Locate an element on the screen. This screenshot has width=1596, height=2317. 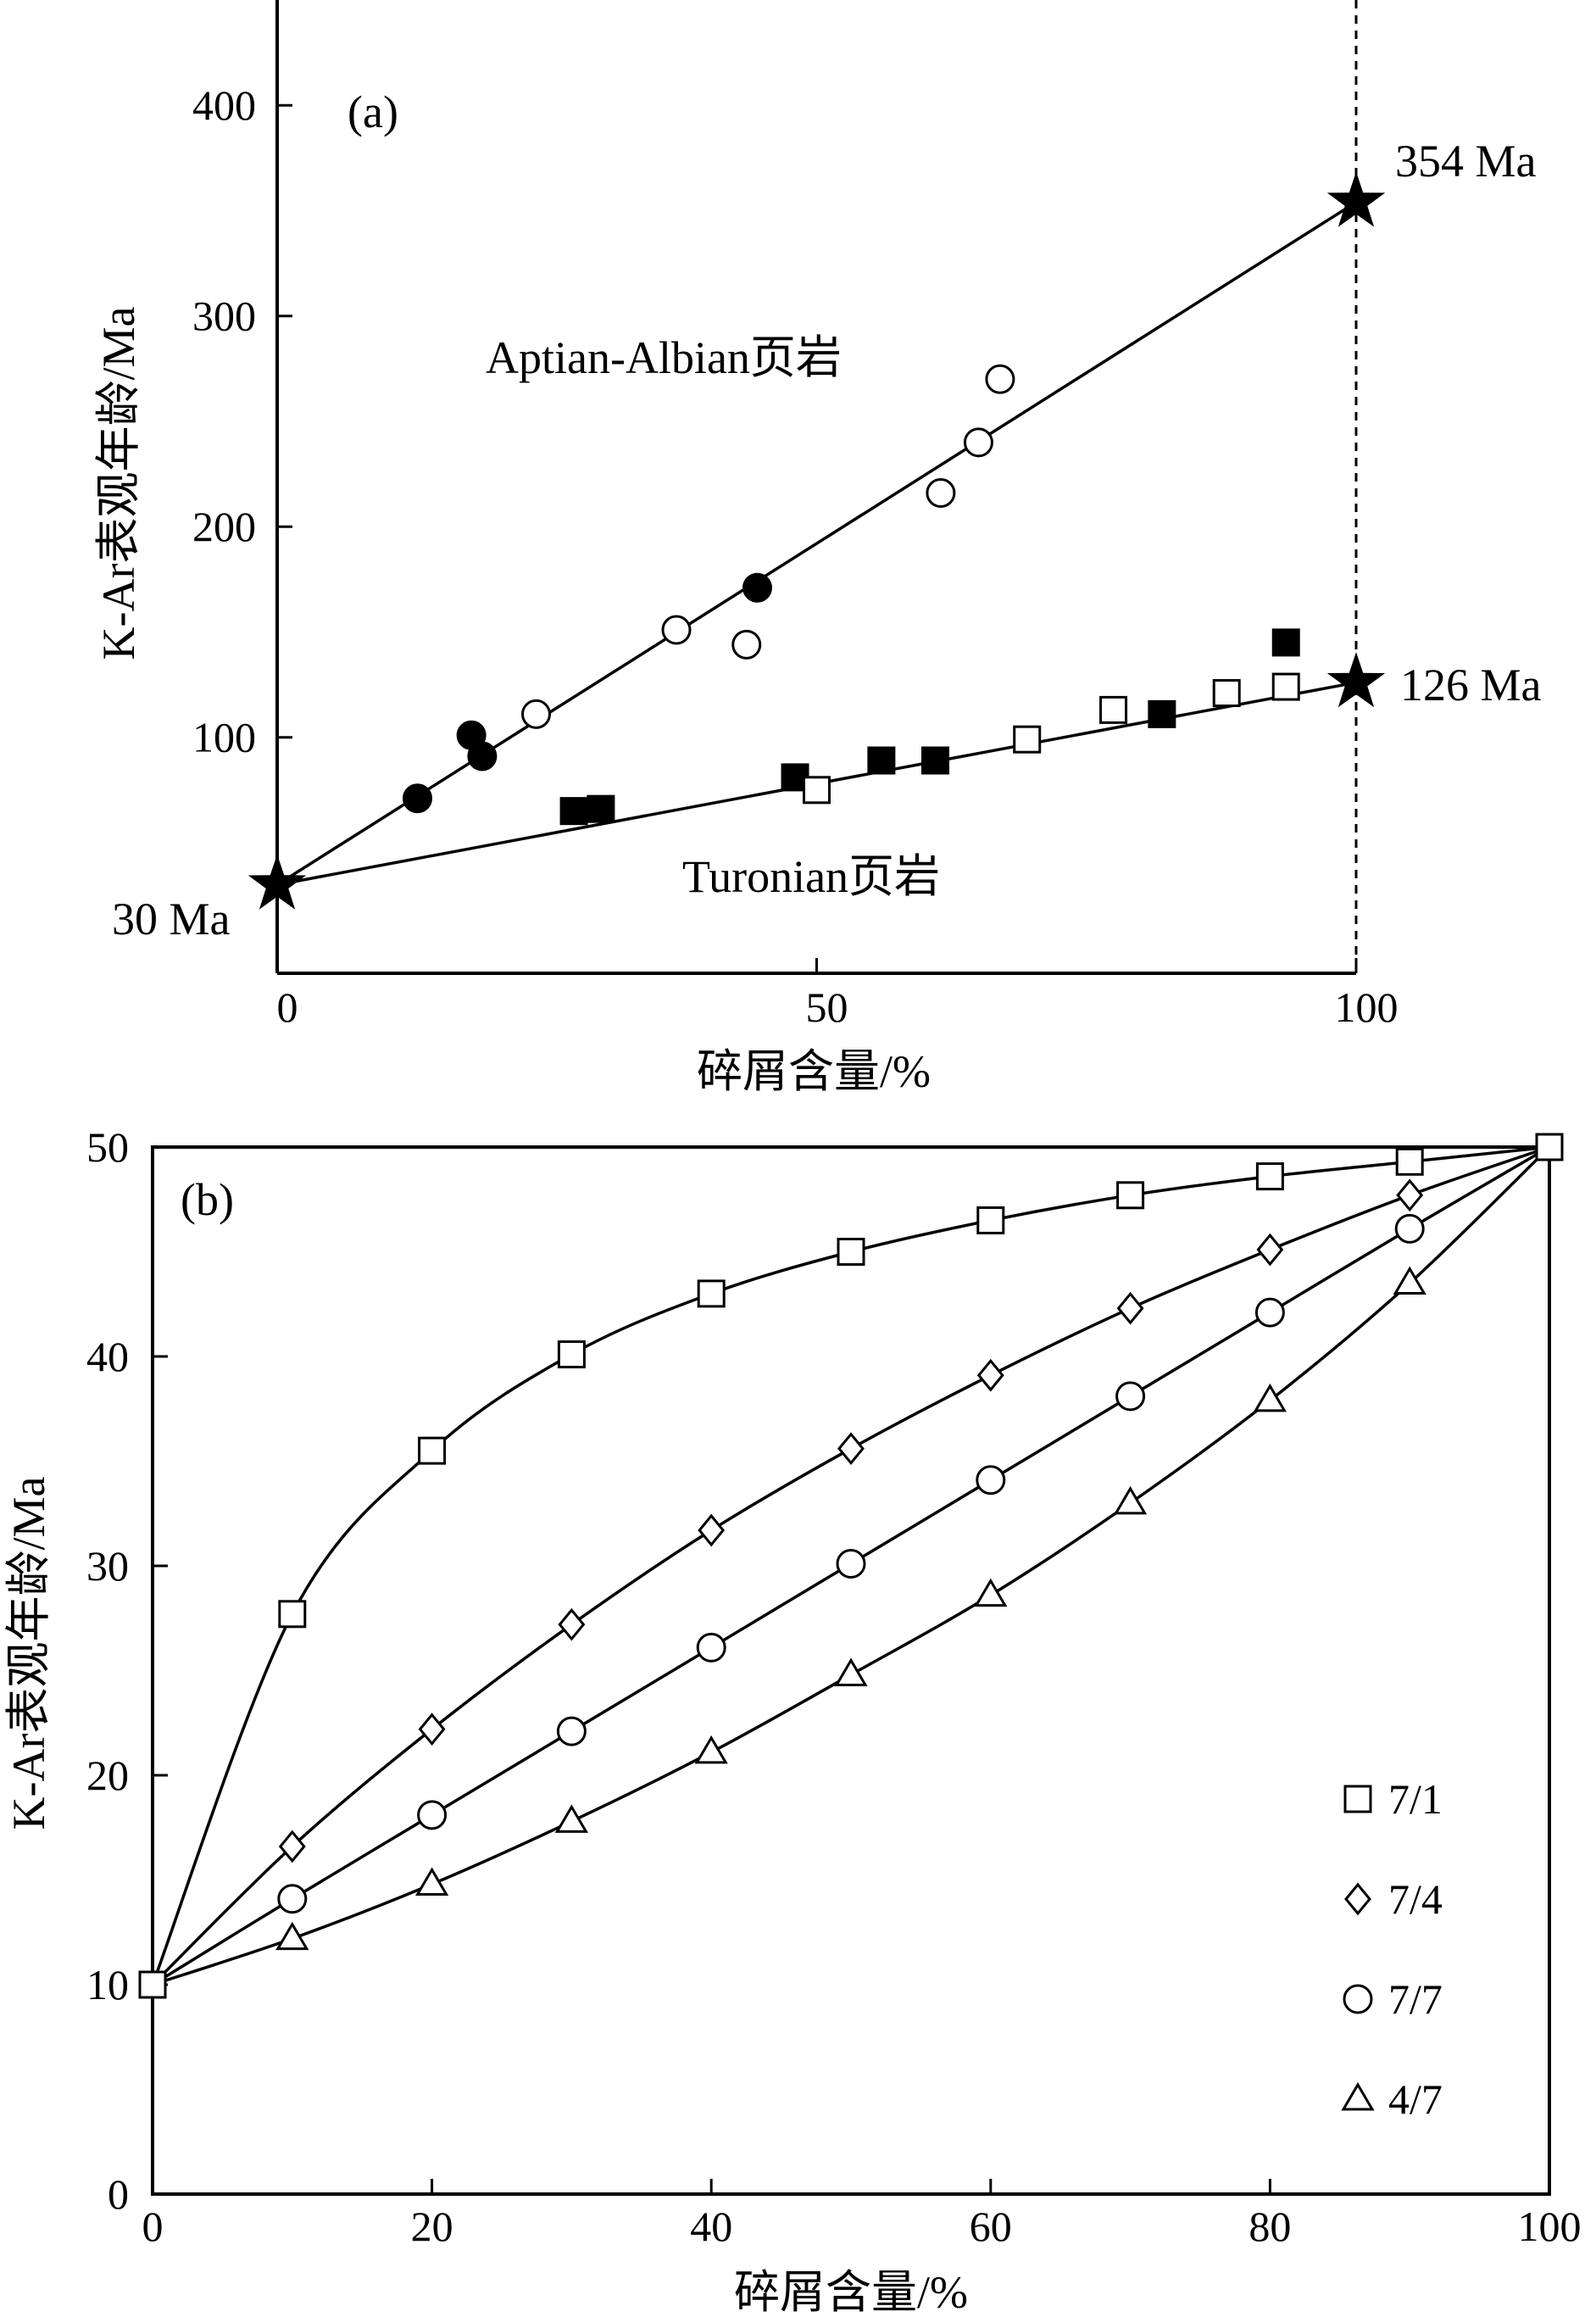
panel-a-y-tick-label: 200 is located at coordinates (224, 526).